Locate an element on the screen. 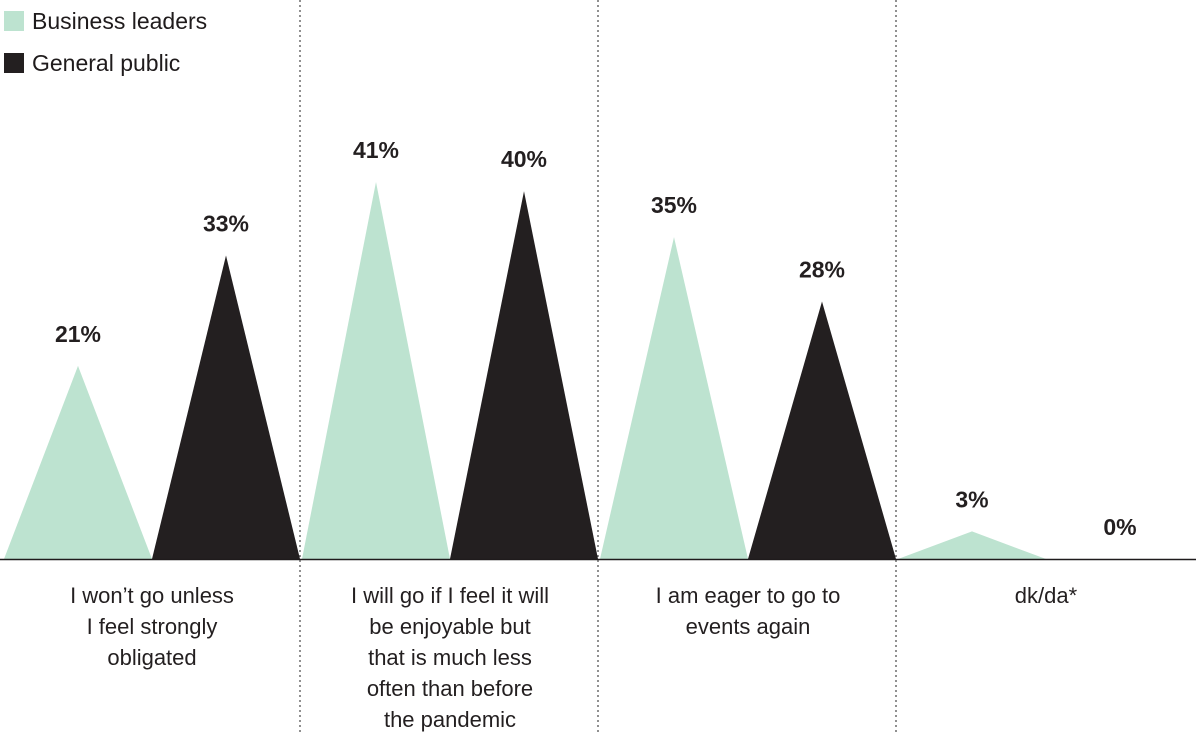 The image size is (1200, 733). category-label: I am eager to go to is located at coordinates (748, 595).